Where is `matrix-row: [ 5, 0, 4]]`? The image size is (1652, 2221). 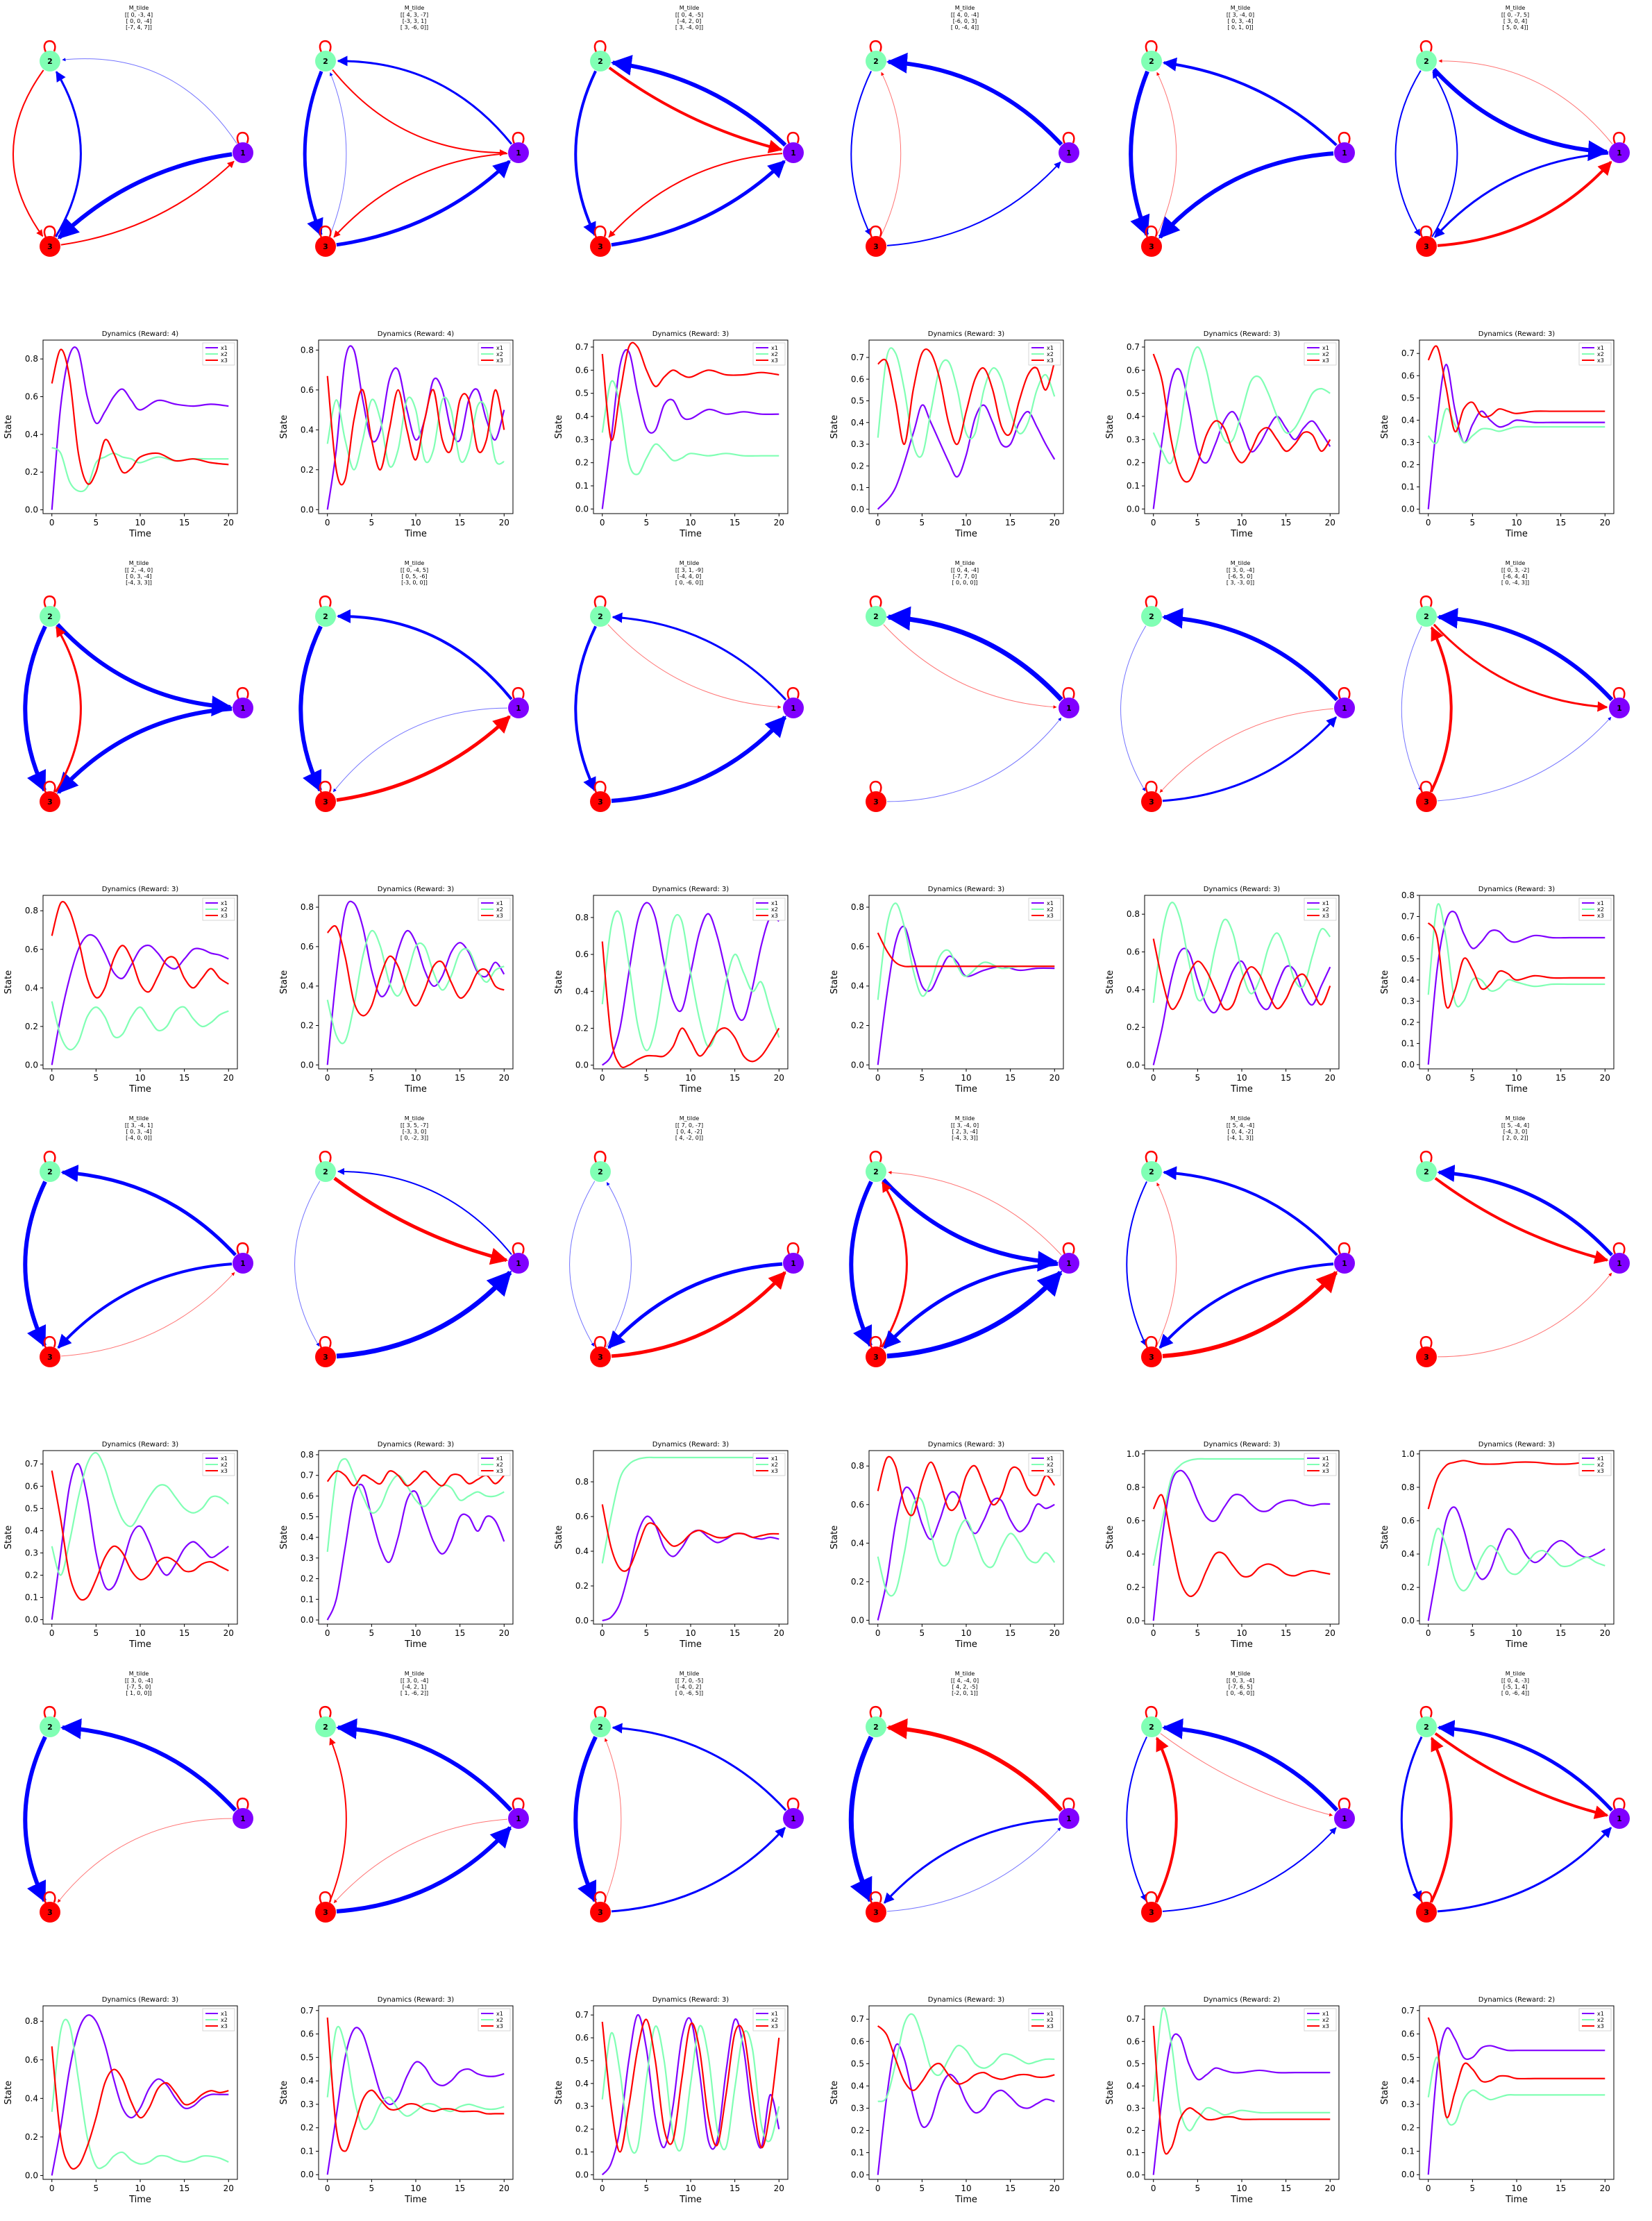
matrix-row: [ 5, 0, 4]] is located at coordinates (1515, 27).